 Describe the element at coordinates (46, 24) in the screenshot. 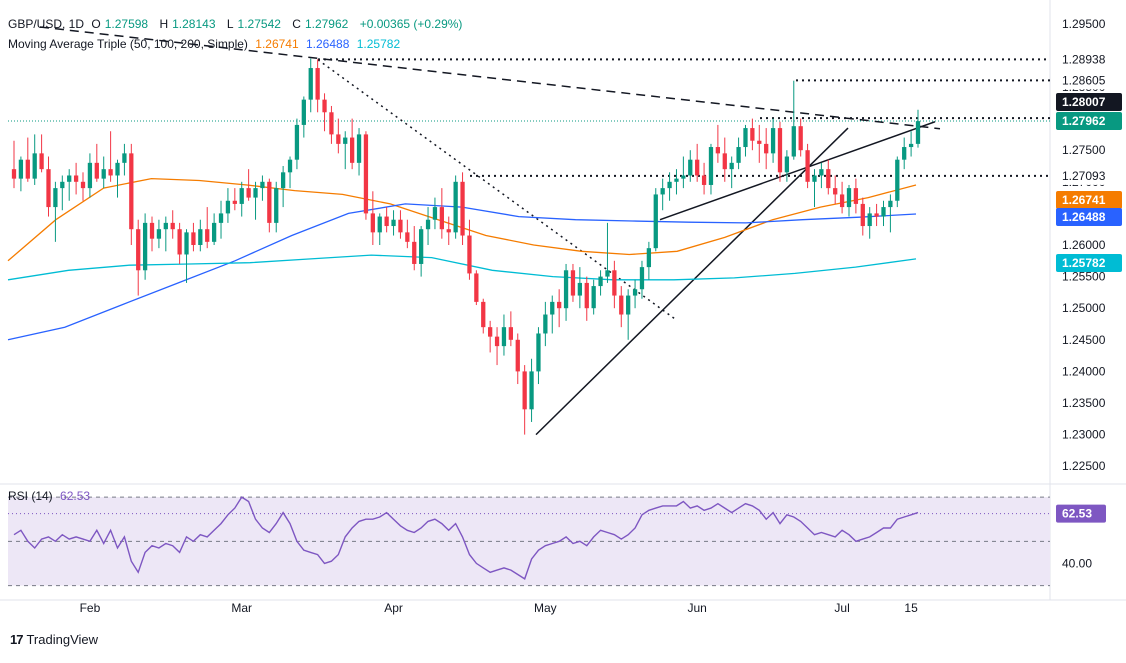

I see `symbol-label: GBP/USD, 1D` at that location.